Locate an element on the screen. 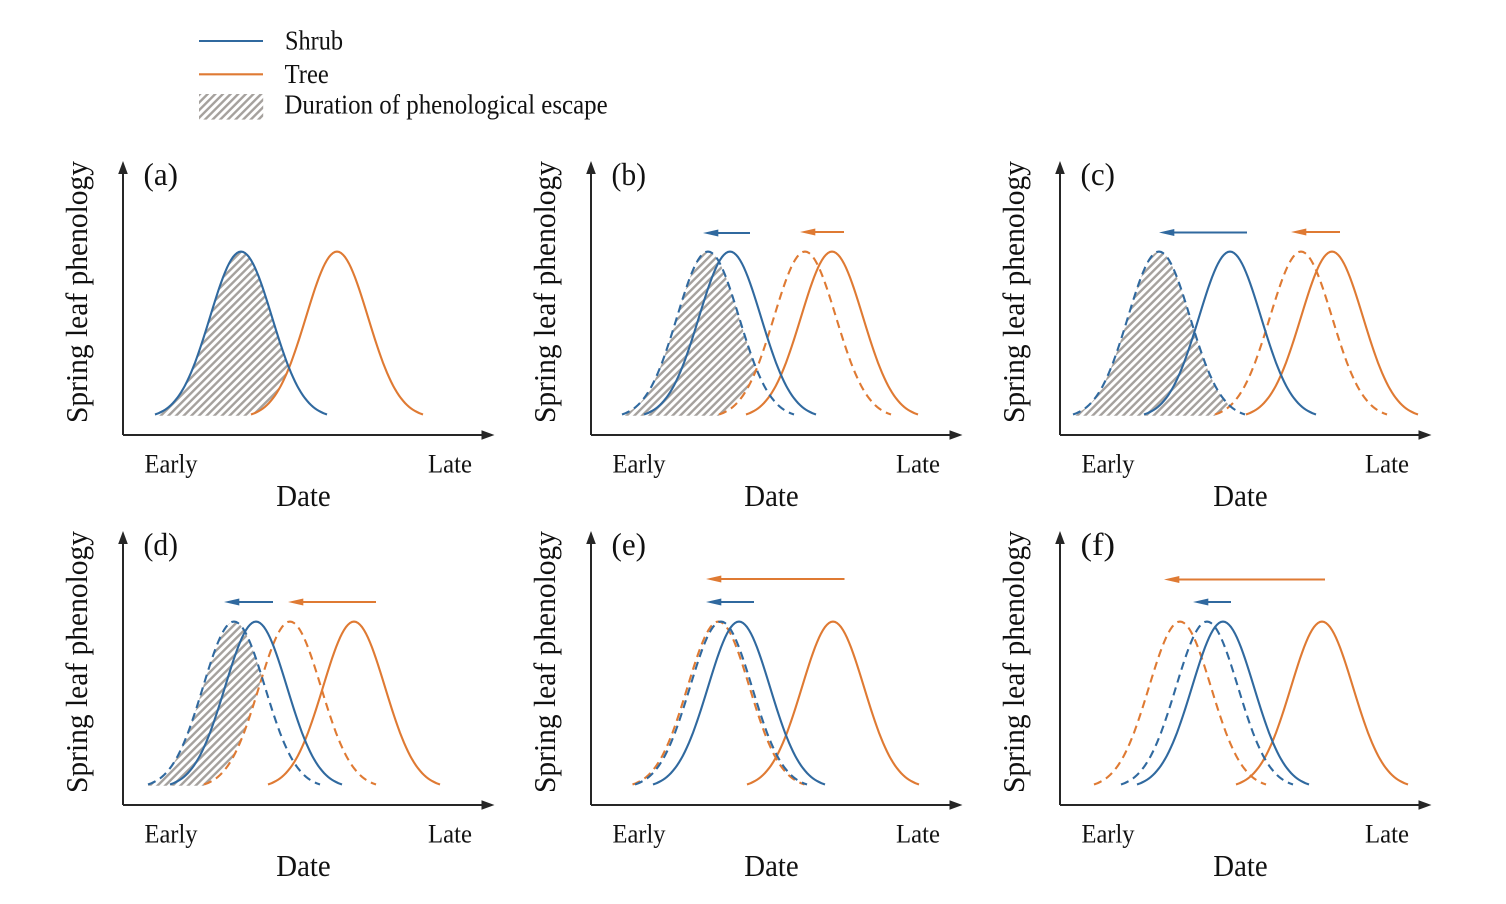 Image resolution: width=1506 pixels, height=904 pixels. svg-text: Shrub is located at coordinates (314, 40).